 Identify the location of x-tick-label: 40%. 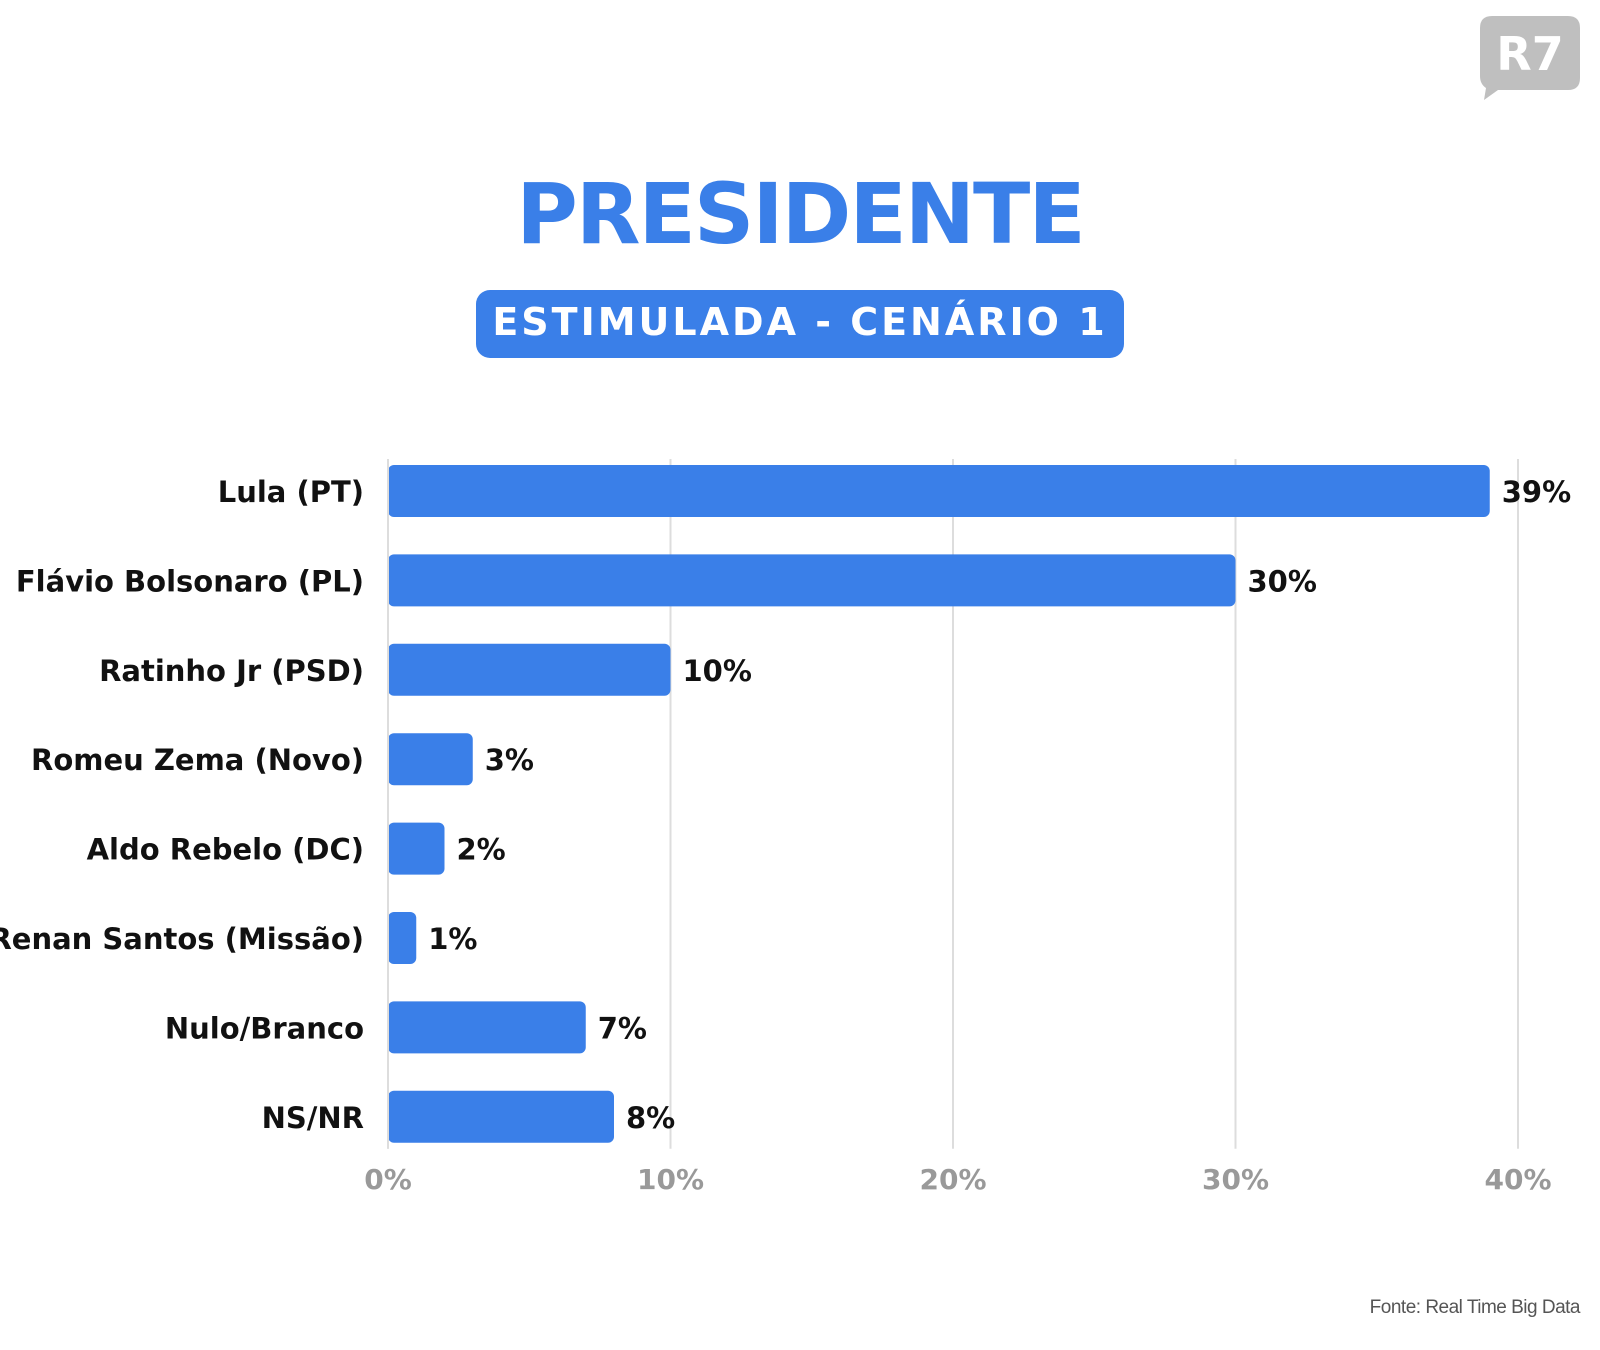
(1517, 1179).